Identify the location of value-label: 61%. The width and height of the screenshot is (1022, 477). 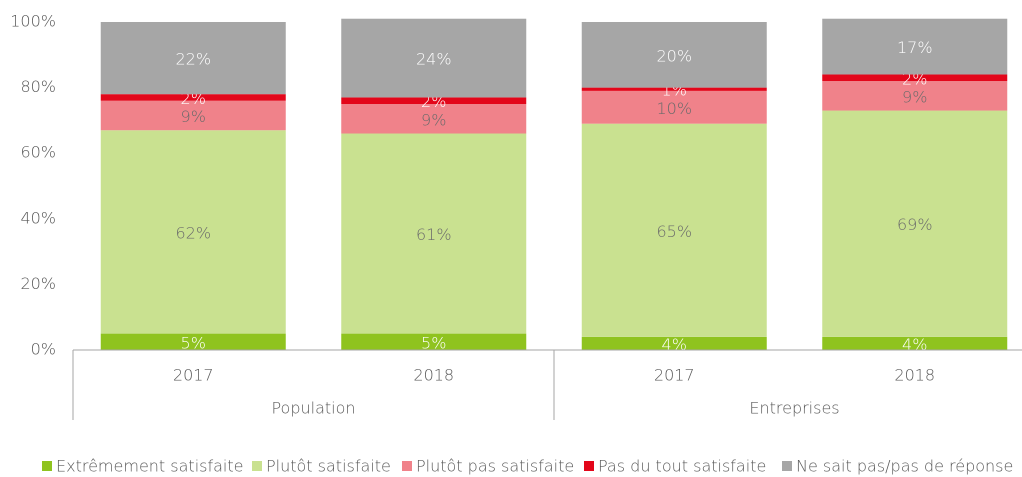
(434, 234).